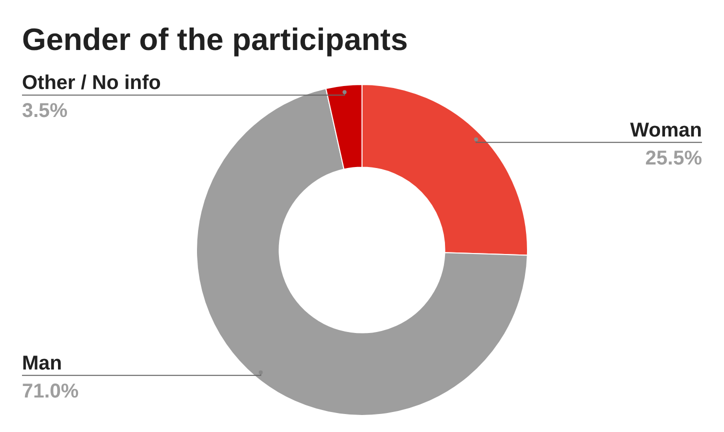 The width and height of the screenshot is (724, 432). What do you see at coordinates (42, 363) in the screenshot?
I see `slice-label: Man` at bounding box center [42, 363].